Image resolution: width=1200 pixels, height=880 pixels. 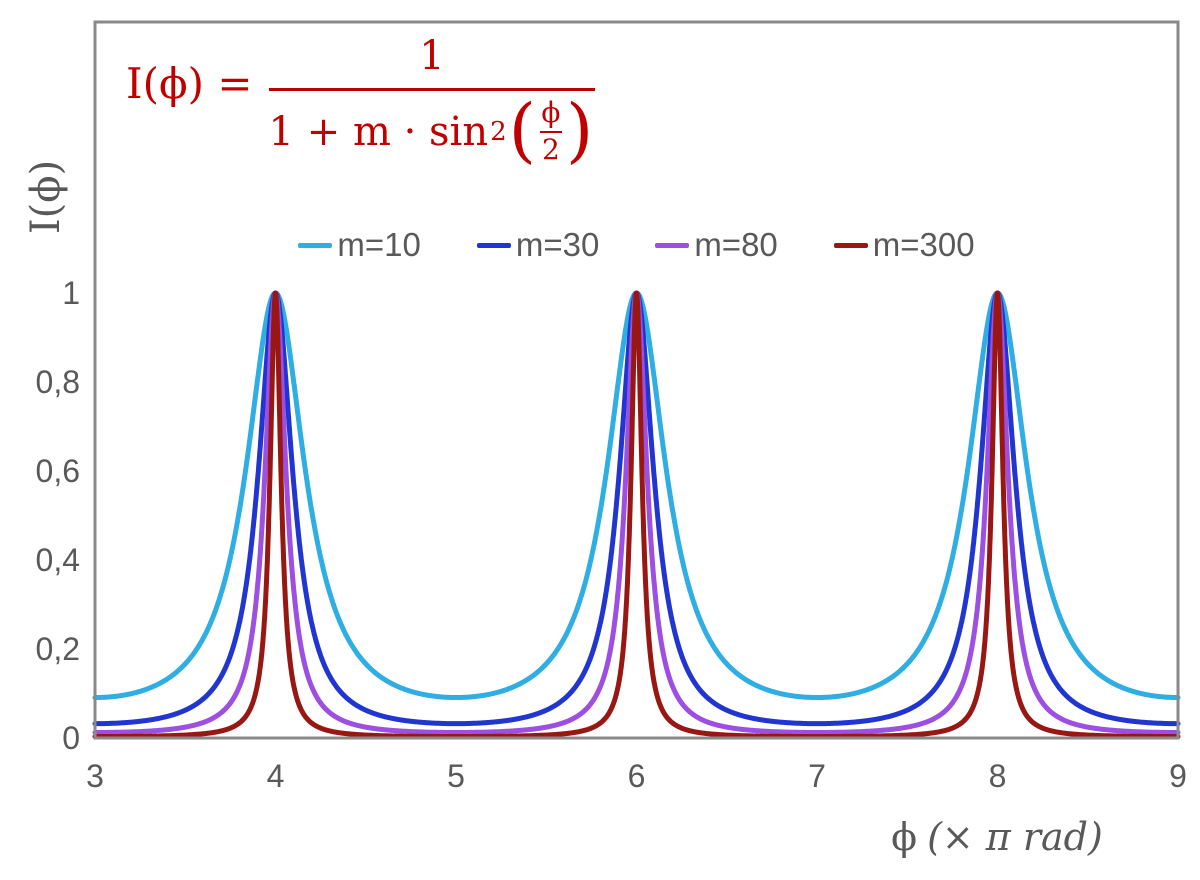 I want to click on x-tick-label: 9, so click(x=1178, y=776).